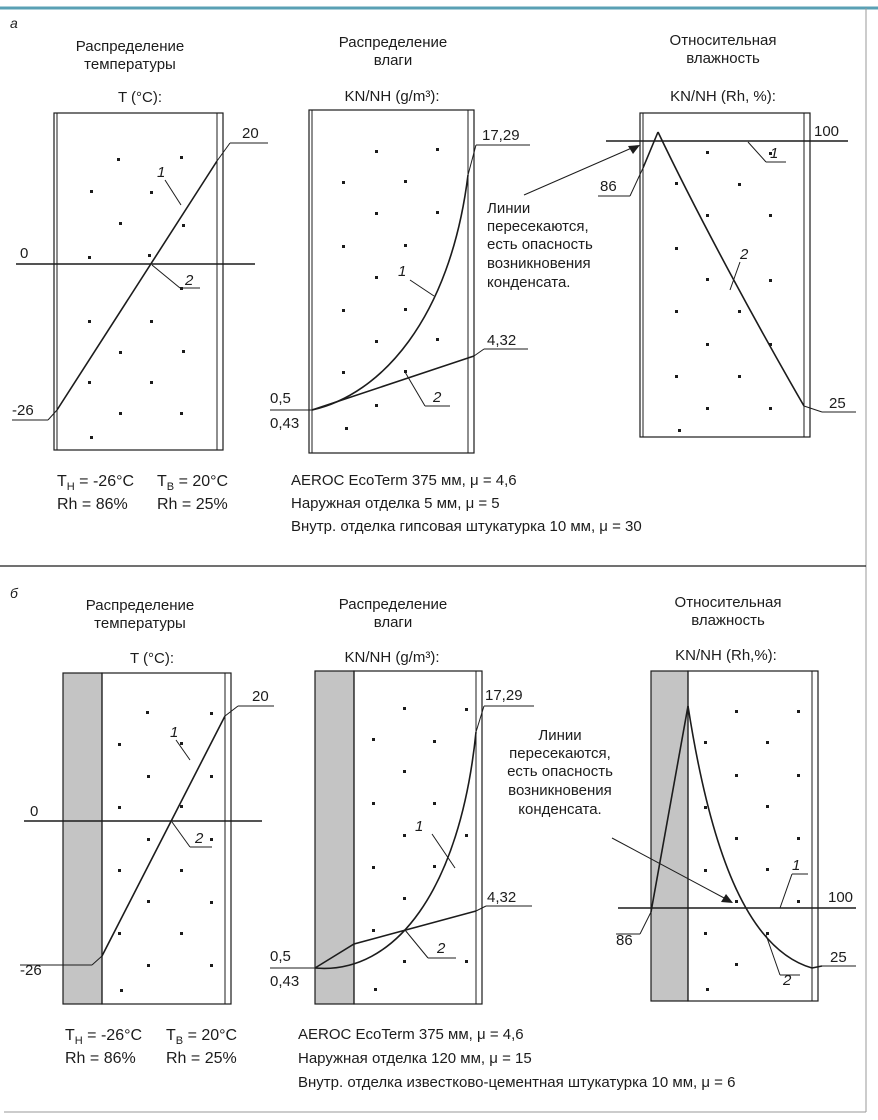 The image size is (878, 1120). Describe the element at coordinates (813, 409) in the screenshot. I see `leader-right` at that location.